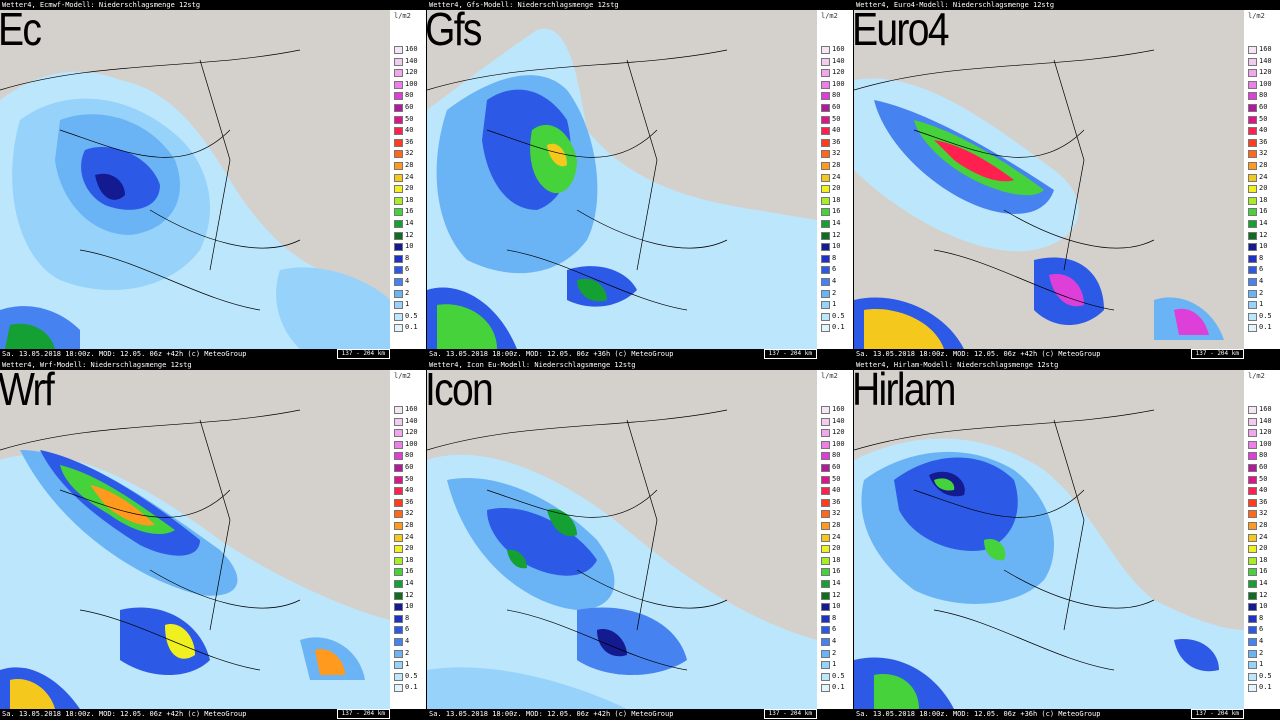 This screenshot has width=1280, height=720. What do you see at coordinates (1265, 420) in the screenshot?
I see `legend-label: 140` at bounding box center [1265, 420].